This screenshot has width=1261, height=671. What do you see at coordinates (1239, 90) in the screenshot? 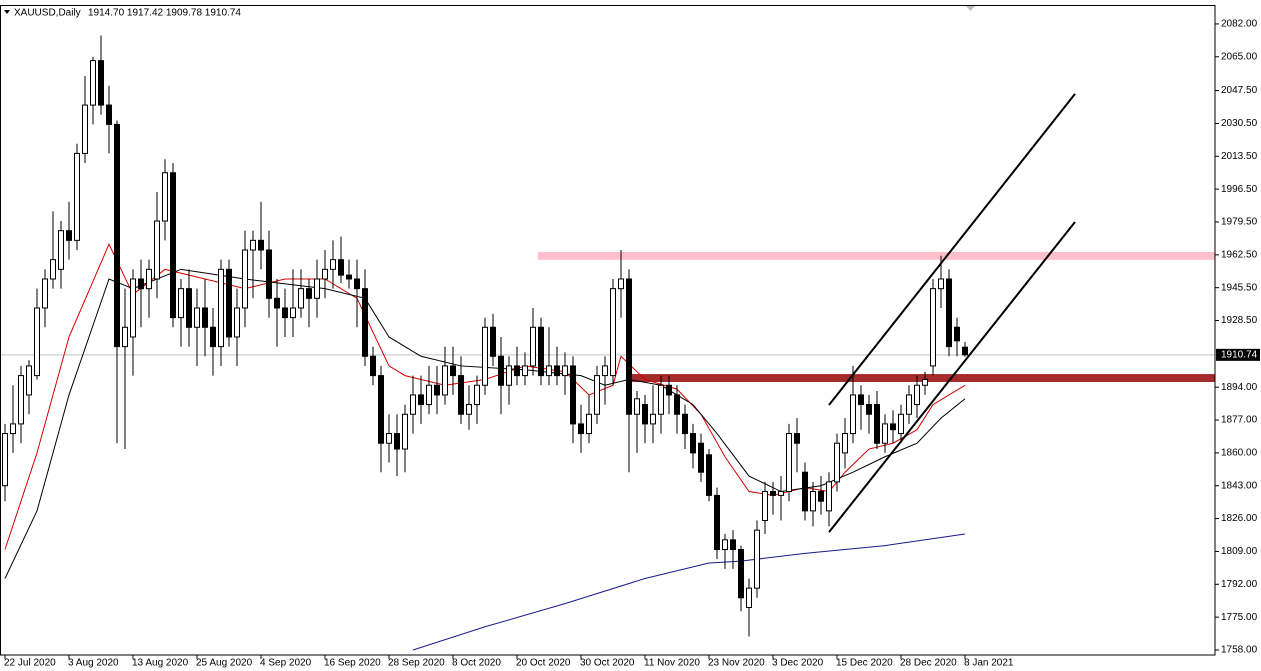
I see `y-tick-label: 2047.50` at bounding box center [1239, 90].